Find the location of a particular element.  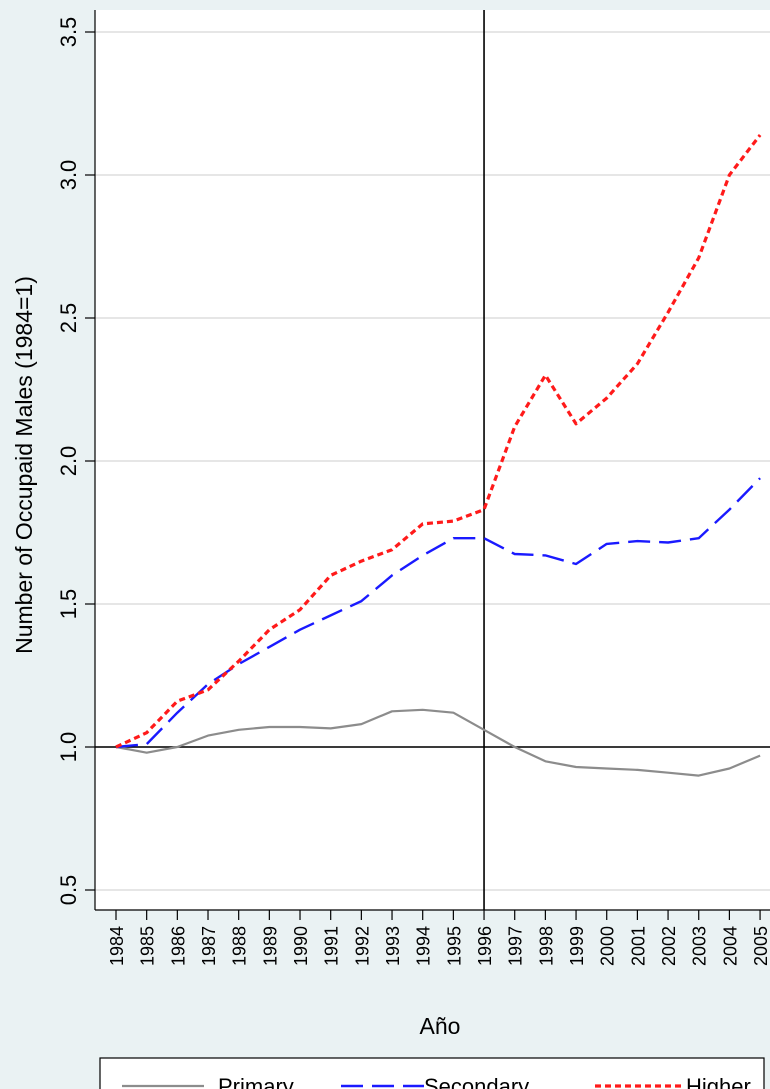

x-tick-label: 1993 is located at coordinates (393, 946).